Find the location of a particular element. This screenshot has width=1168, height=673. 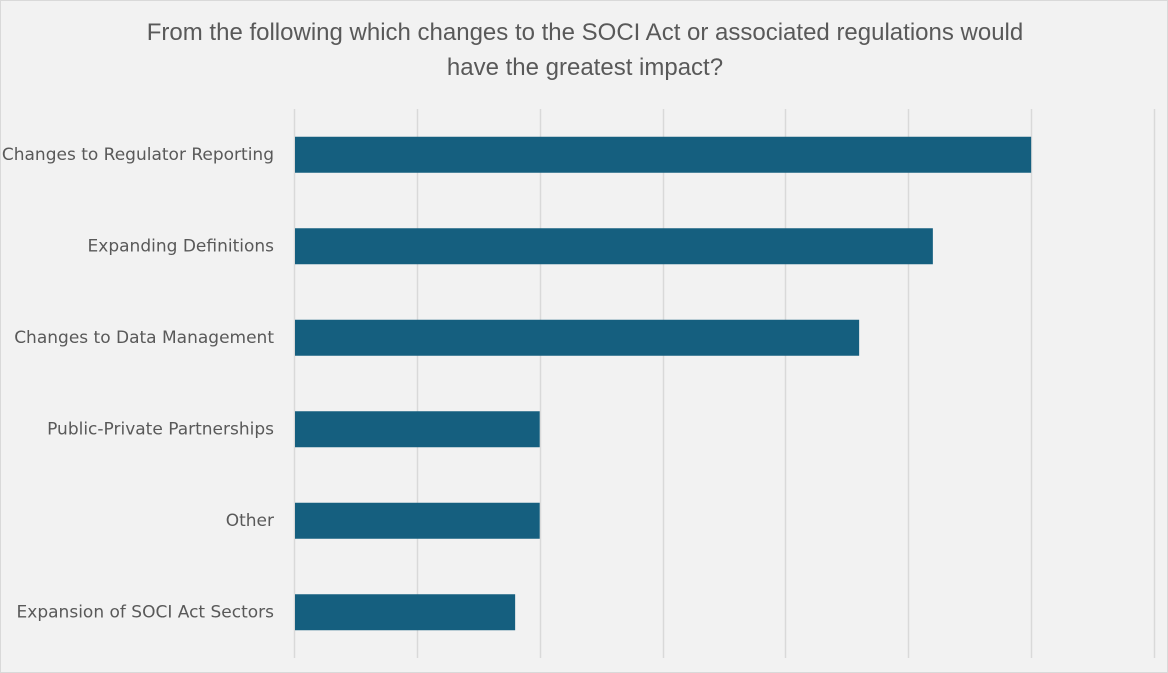

category-label: Expansion of SOCI Act Sectors is located at coordinates (146, 612).